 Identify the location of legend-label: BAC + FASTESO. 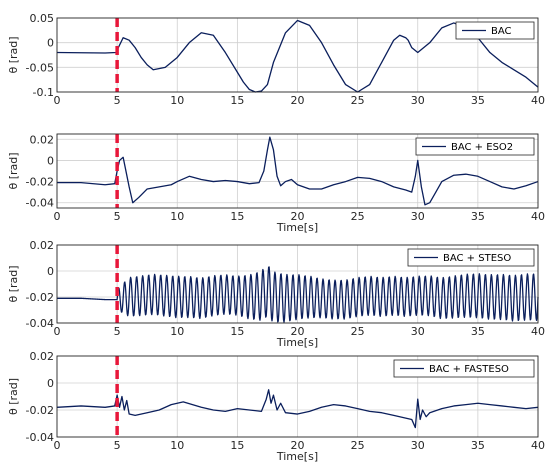
(469, 369).